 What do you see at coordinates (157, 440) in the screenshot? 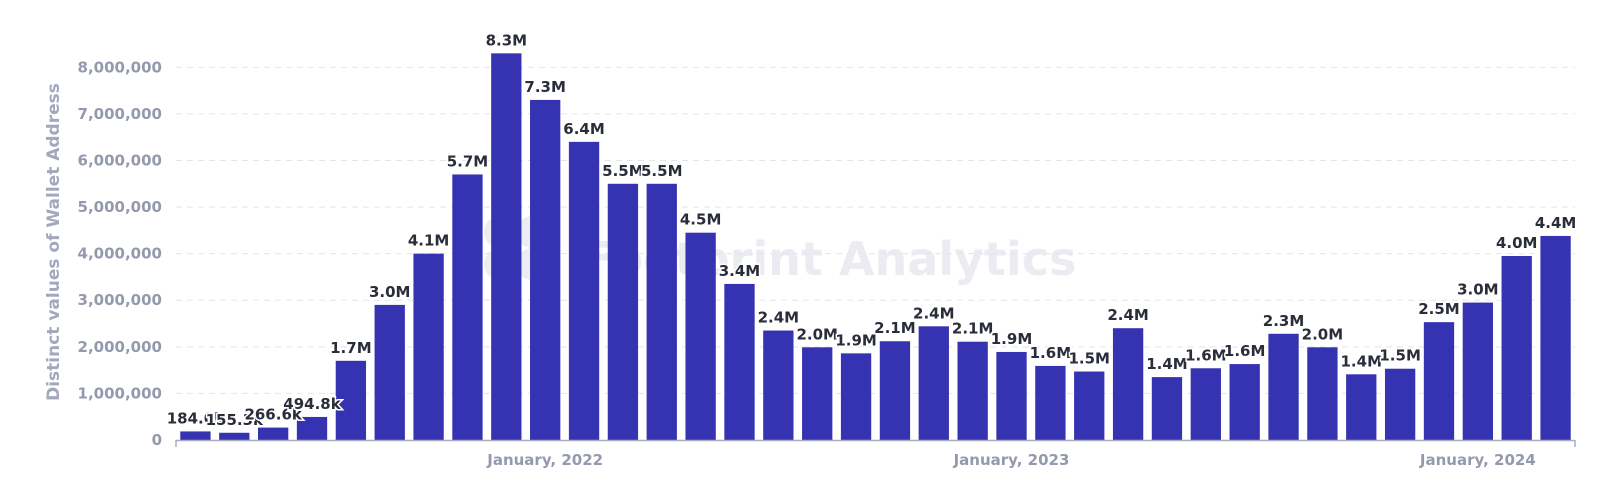
I see `y-tick-label: 0` at bounding box center [157, 440].